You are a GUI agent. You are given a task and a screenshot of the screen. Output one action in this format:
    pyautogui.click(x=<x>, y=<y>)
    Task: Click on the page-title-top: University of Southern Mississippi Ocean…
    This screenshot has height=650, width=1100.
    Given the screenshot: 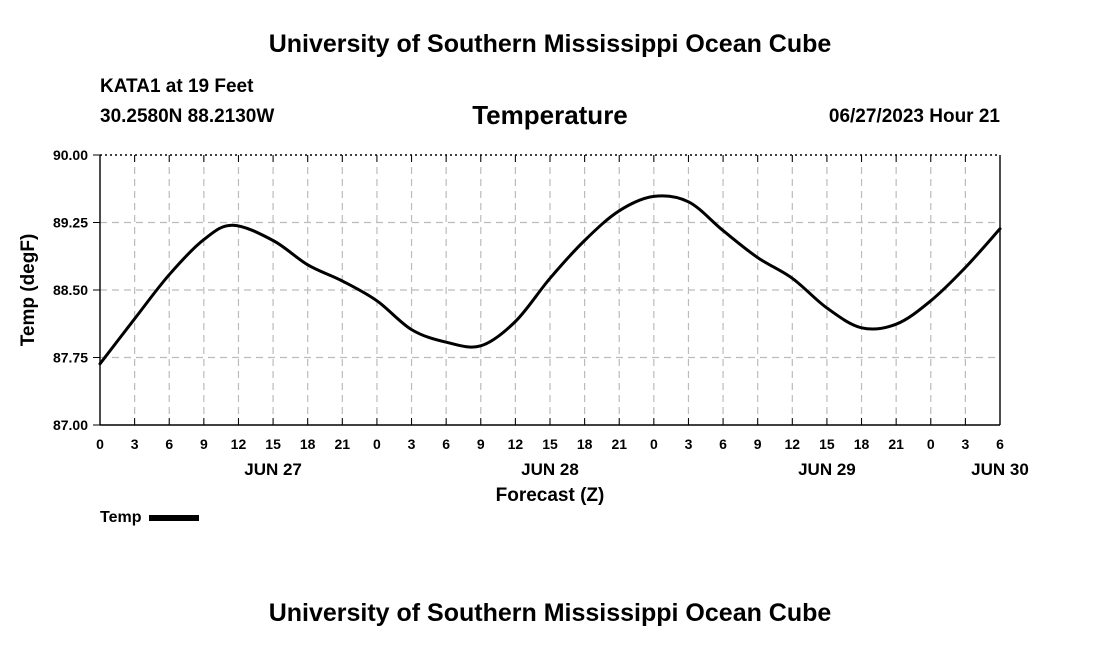 What is the action you would take?
    pyautogui.click(x=550, y=44)
    